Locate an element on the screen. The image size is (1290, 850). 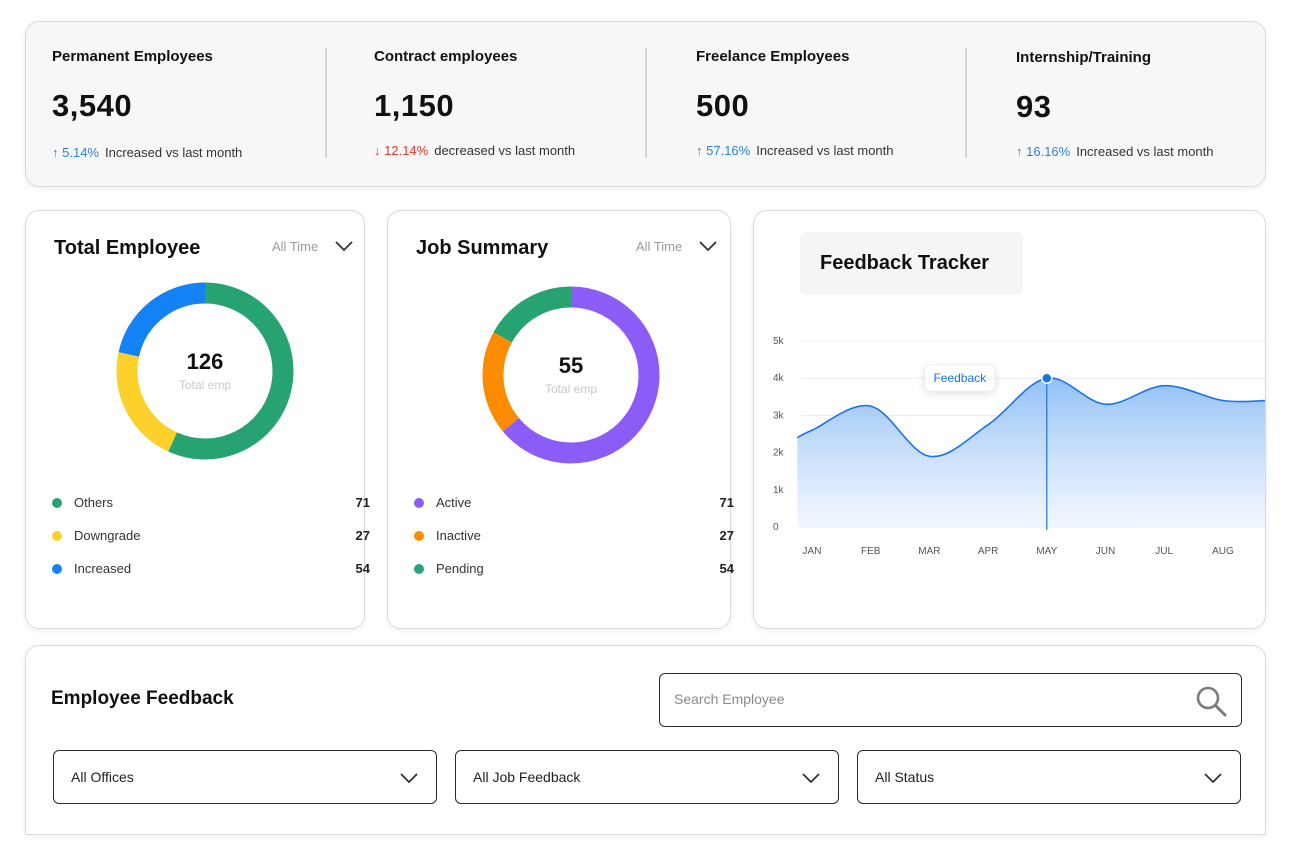
donut-segment-downgrade is located at coordinates (205, 371).